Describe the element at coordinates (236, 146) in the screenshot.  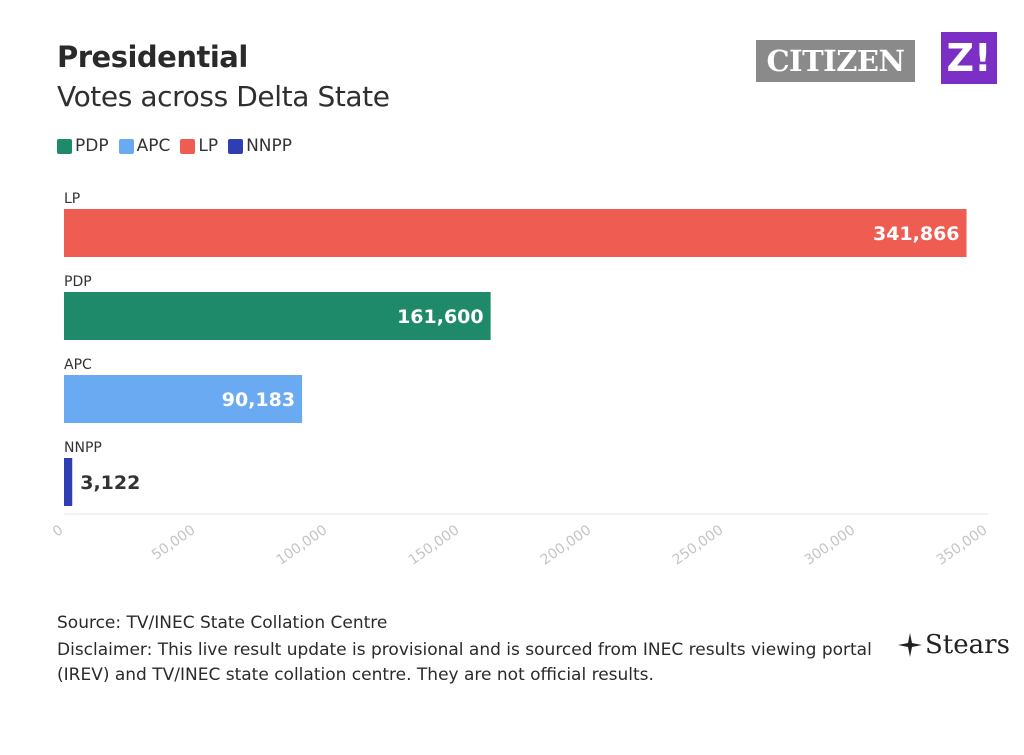
I see `legend-swatch-nnpp` at that location.